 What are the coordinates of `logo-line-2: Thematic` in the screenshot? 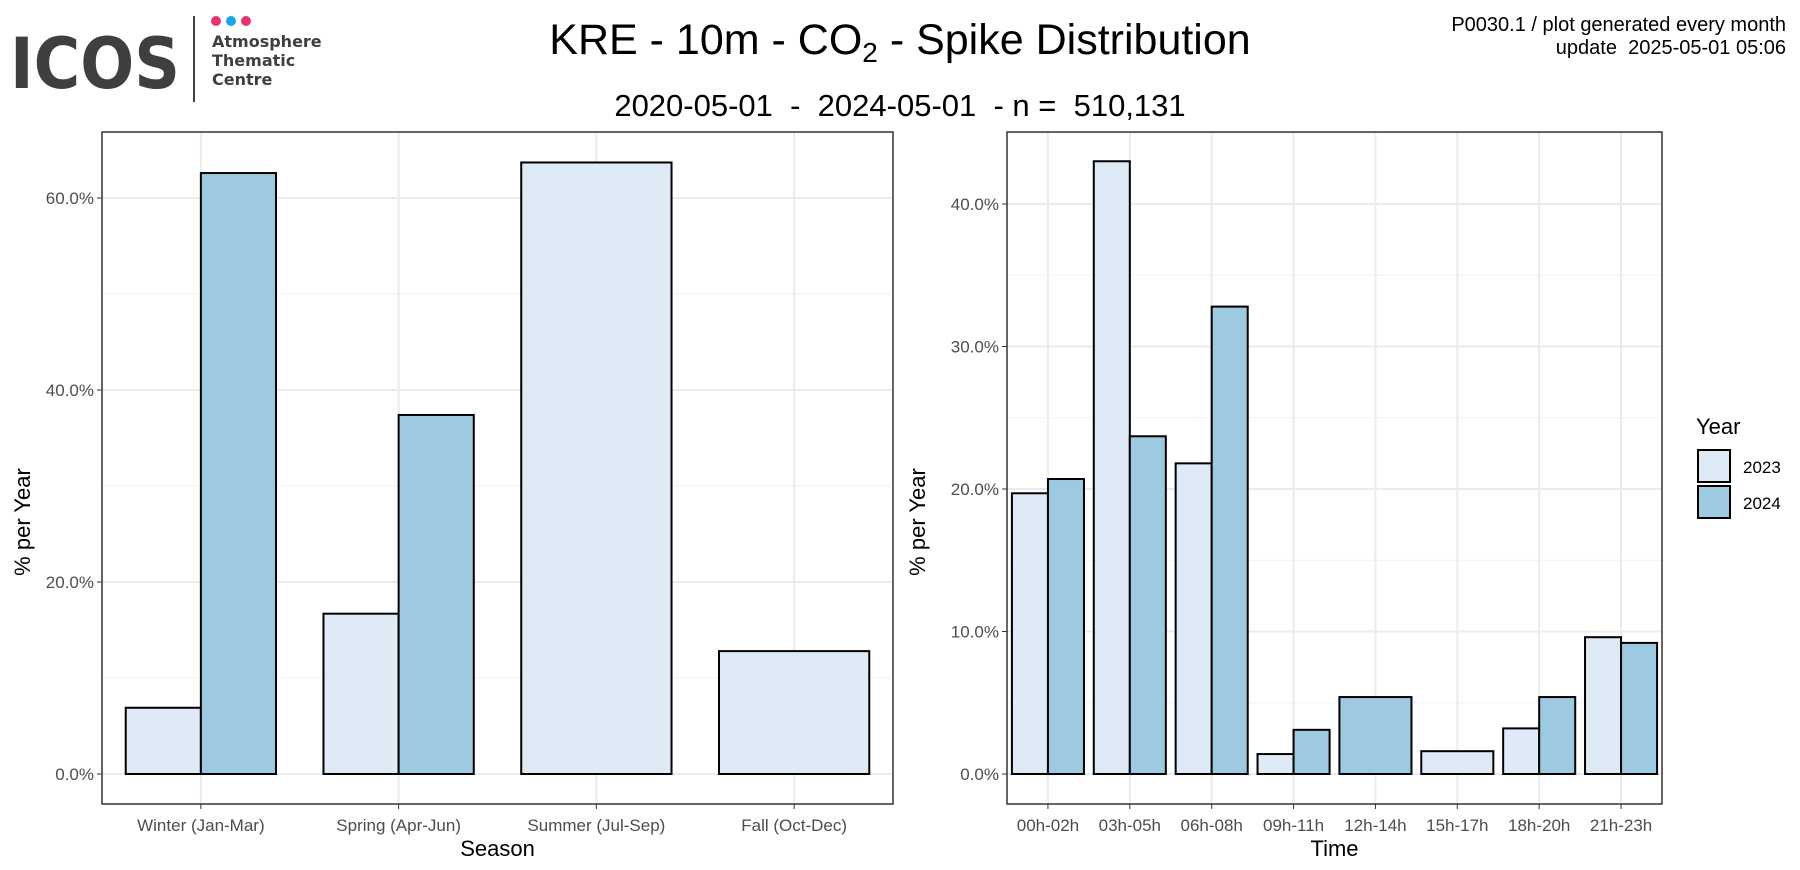 It's located at (253, 60).